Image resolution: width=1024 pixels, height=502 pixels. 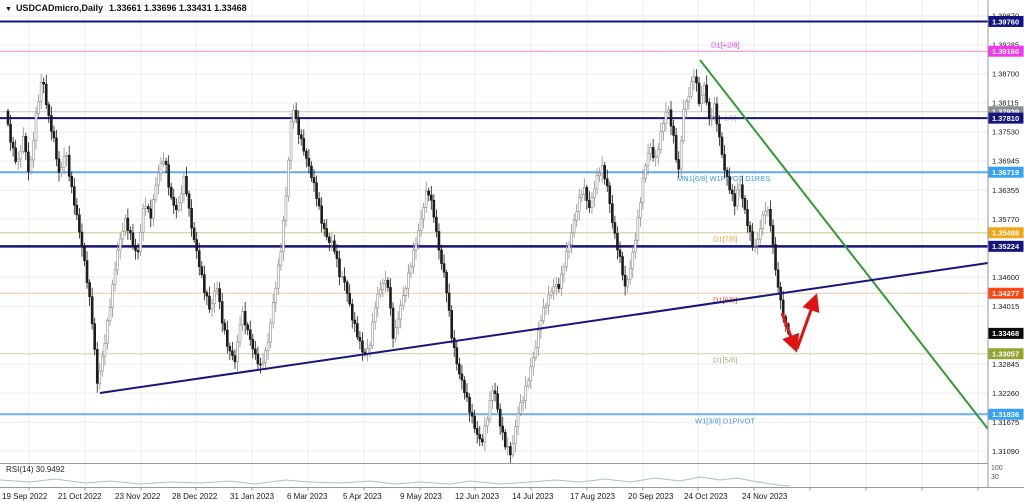 What do you see at coordinates (195, 496) in the screenshot?
I see `date-label: 28 Dec 2022` at bounding box center [195, 496].